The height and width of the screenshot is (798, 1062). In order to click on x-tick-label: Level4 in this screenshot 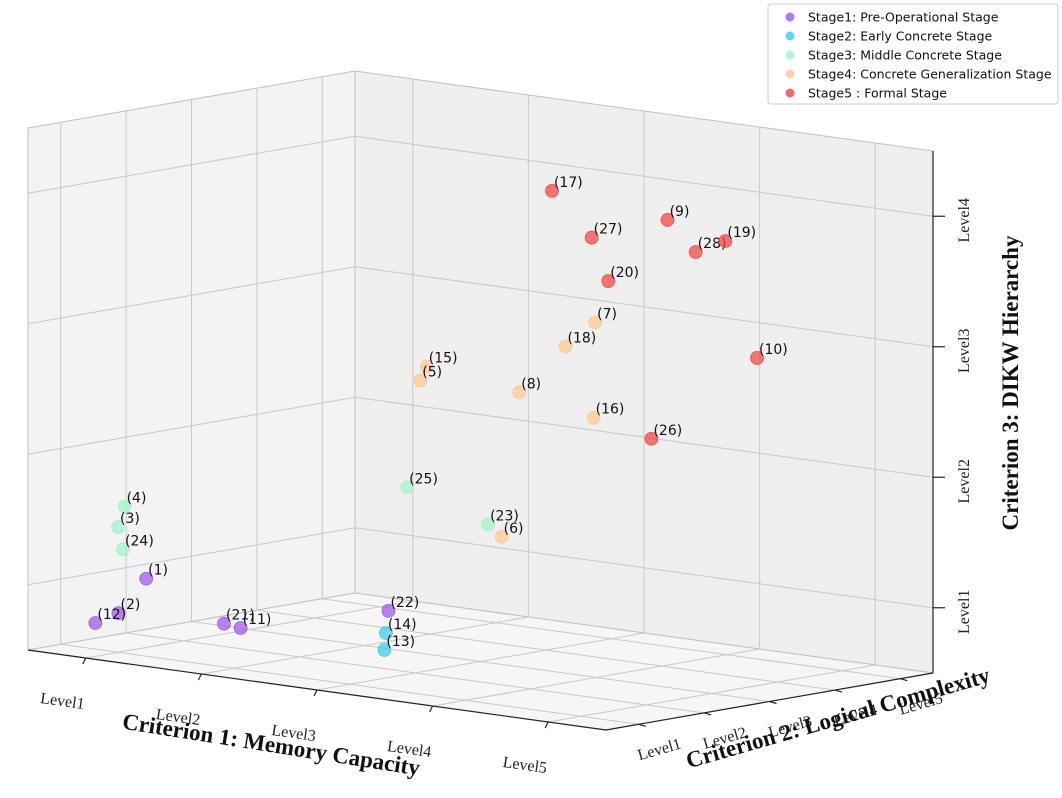, I will do `click(409, 749)`.